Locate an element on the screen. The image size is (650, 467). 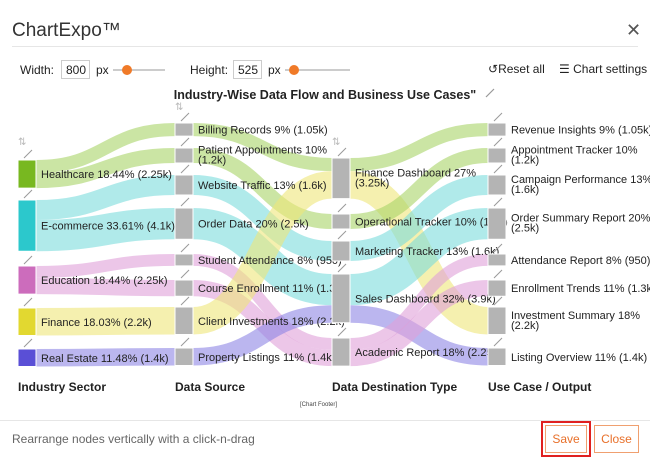
node-label: Website Traffic 13% (1.6k) is located at coordinates (262, 186).